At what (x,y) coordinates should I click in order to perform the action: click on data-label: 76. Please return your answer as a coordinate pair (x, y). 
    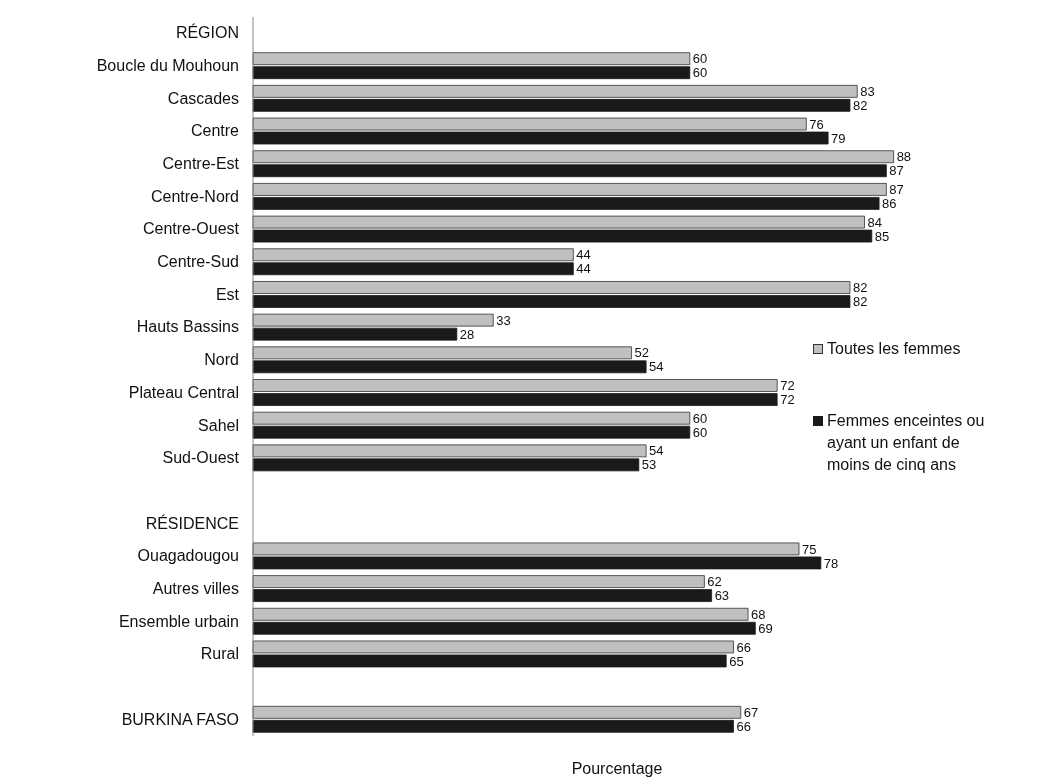
    Looking at the image, I should click on (816, 124).